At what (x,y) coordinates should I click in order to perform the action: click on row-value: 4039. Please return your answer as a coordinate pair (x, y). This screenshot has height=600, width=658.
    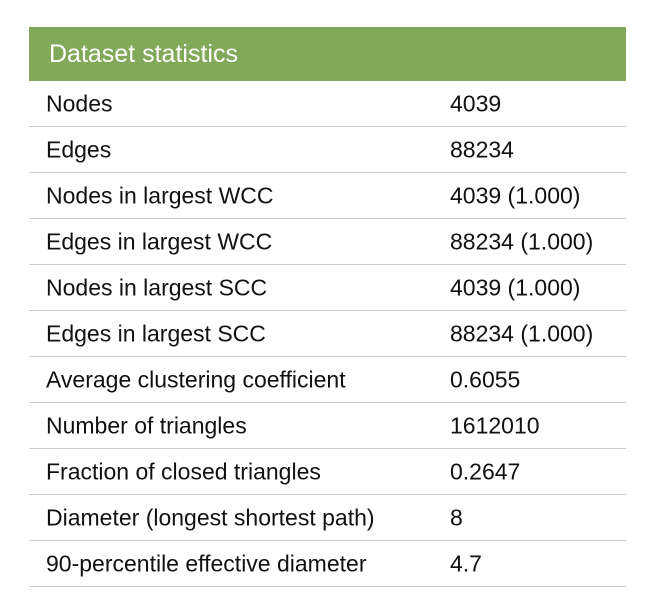
    Looking at the image, I should click on (476, 103).